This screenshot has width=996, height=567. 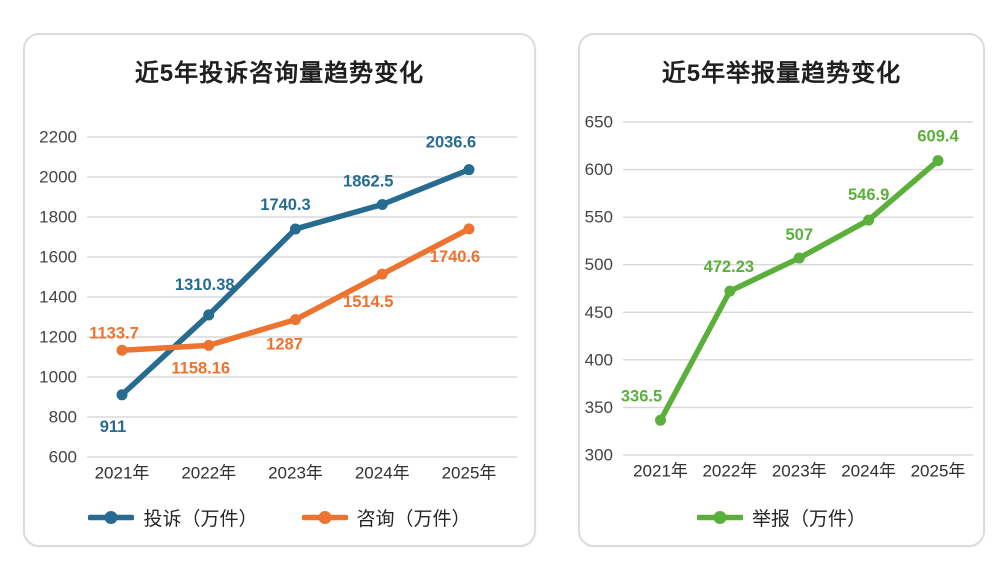 What do you see at coordinates (599, 359) in the screenshot?
I see `y-axis-tick-label: 400` at bounding box center [599, 359].